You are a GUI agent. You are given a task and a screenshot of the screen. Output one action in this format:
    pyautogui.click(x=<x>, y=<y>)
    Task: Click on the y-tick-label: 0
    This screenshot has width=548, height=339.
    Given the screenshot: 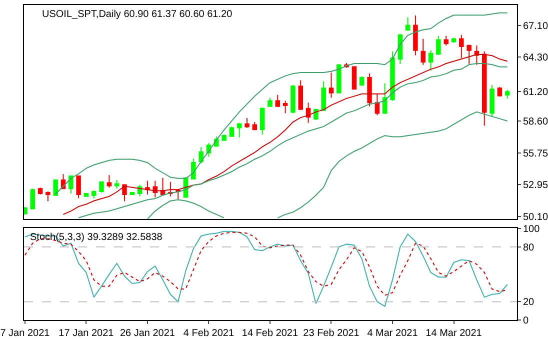 What is the action you would take?
    pyautogui.click(x=526, y=321)
    